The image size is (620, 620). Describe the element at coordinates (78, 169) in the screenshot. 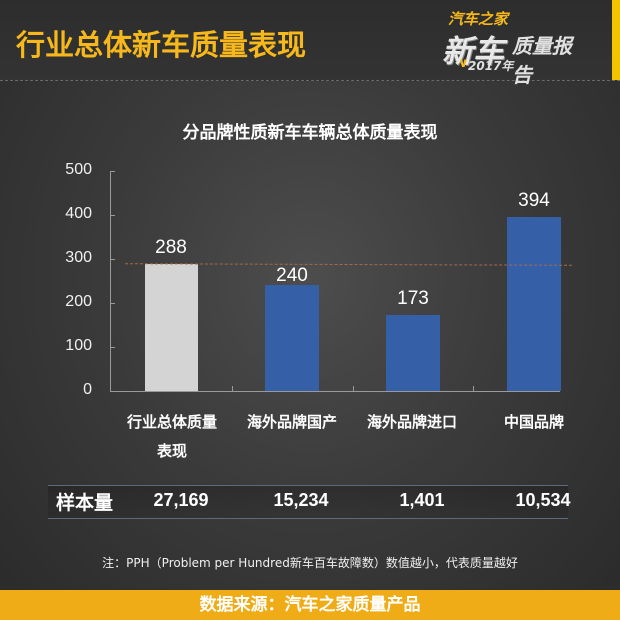

I see `y-tick-label: 500` at that location.